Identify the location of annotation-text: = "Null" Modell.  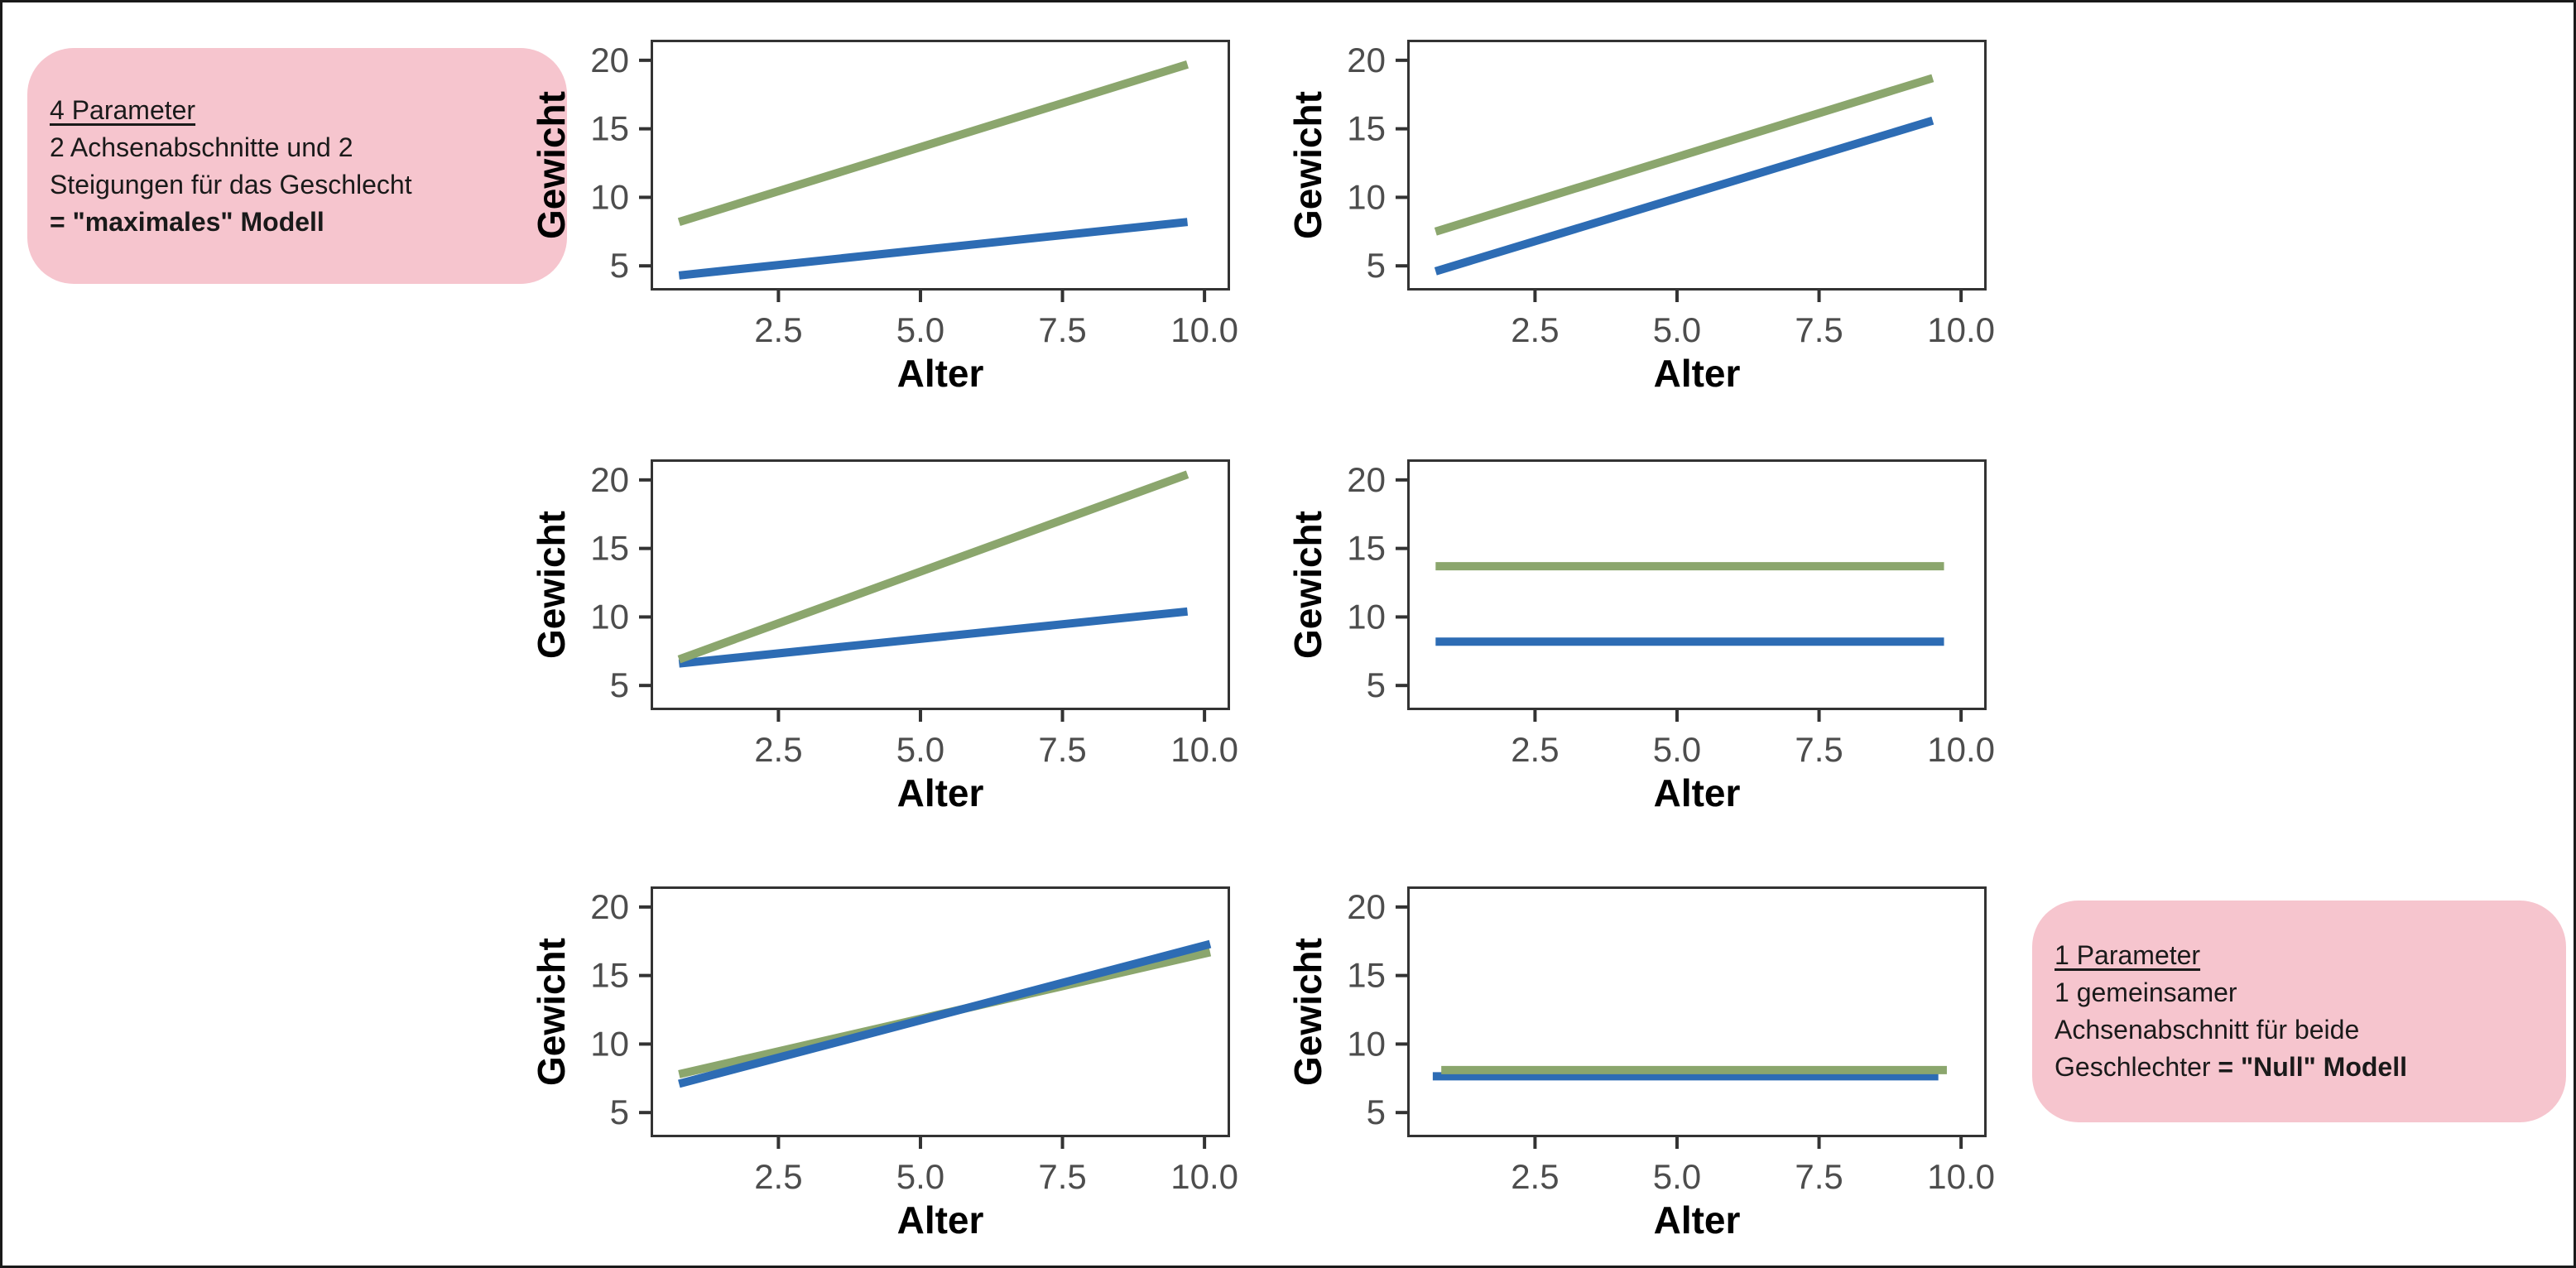
(2312, 1067).